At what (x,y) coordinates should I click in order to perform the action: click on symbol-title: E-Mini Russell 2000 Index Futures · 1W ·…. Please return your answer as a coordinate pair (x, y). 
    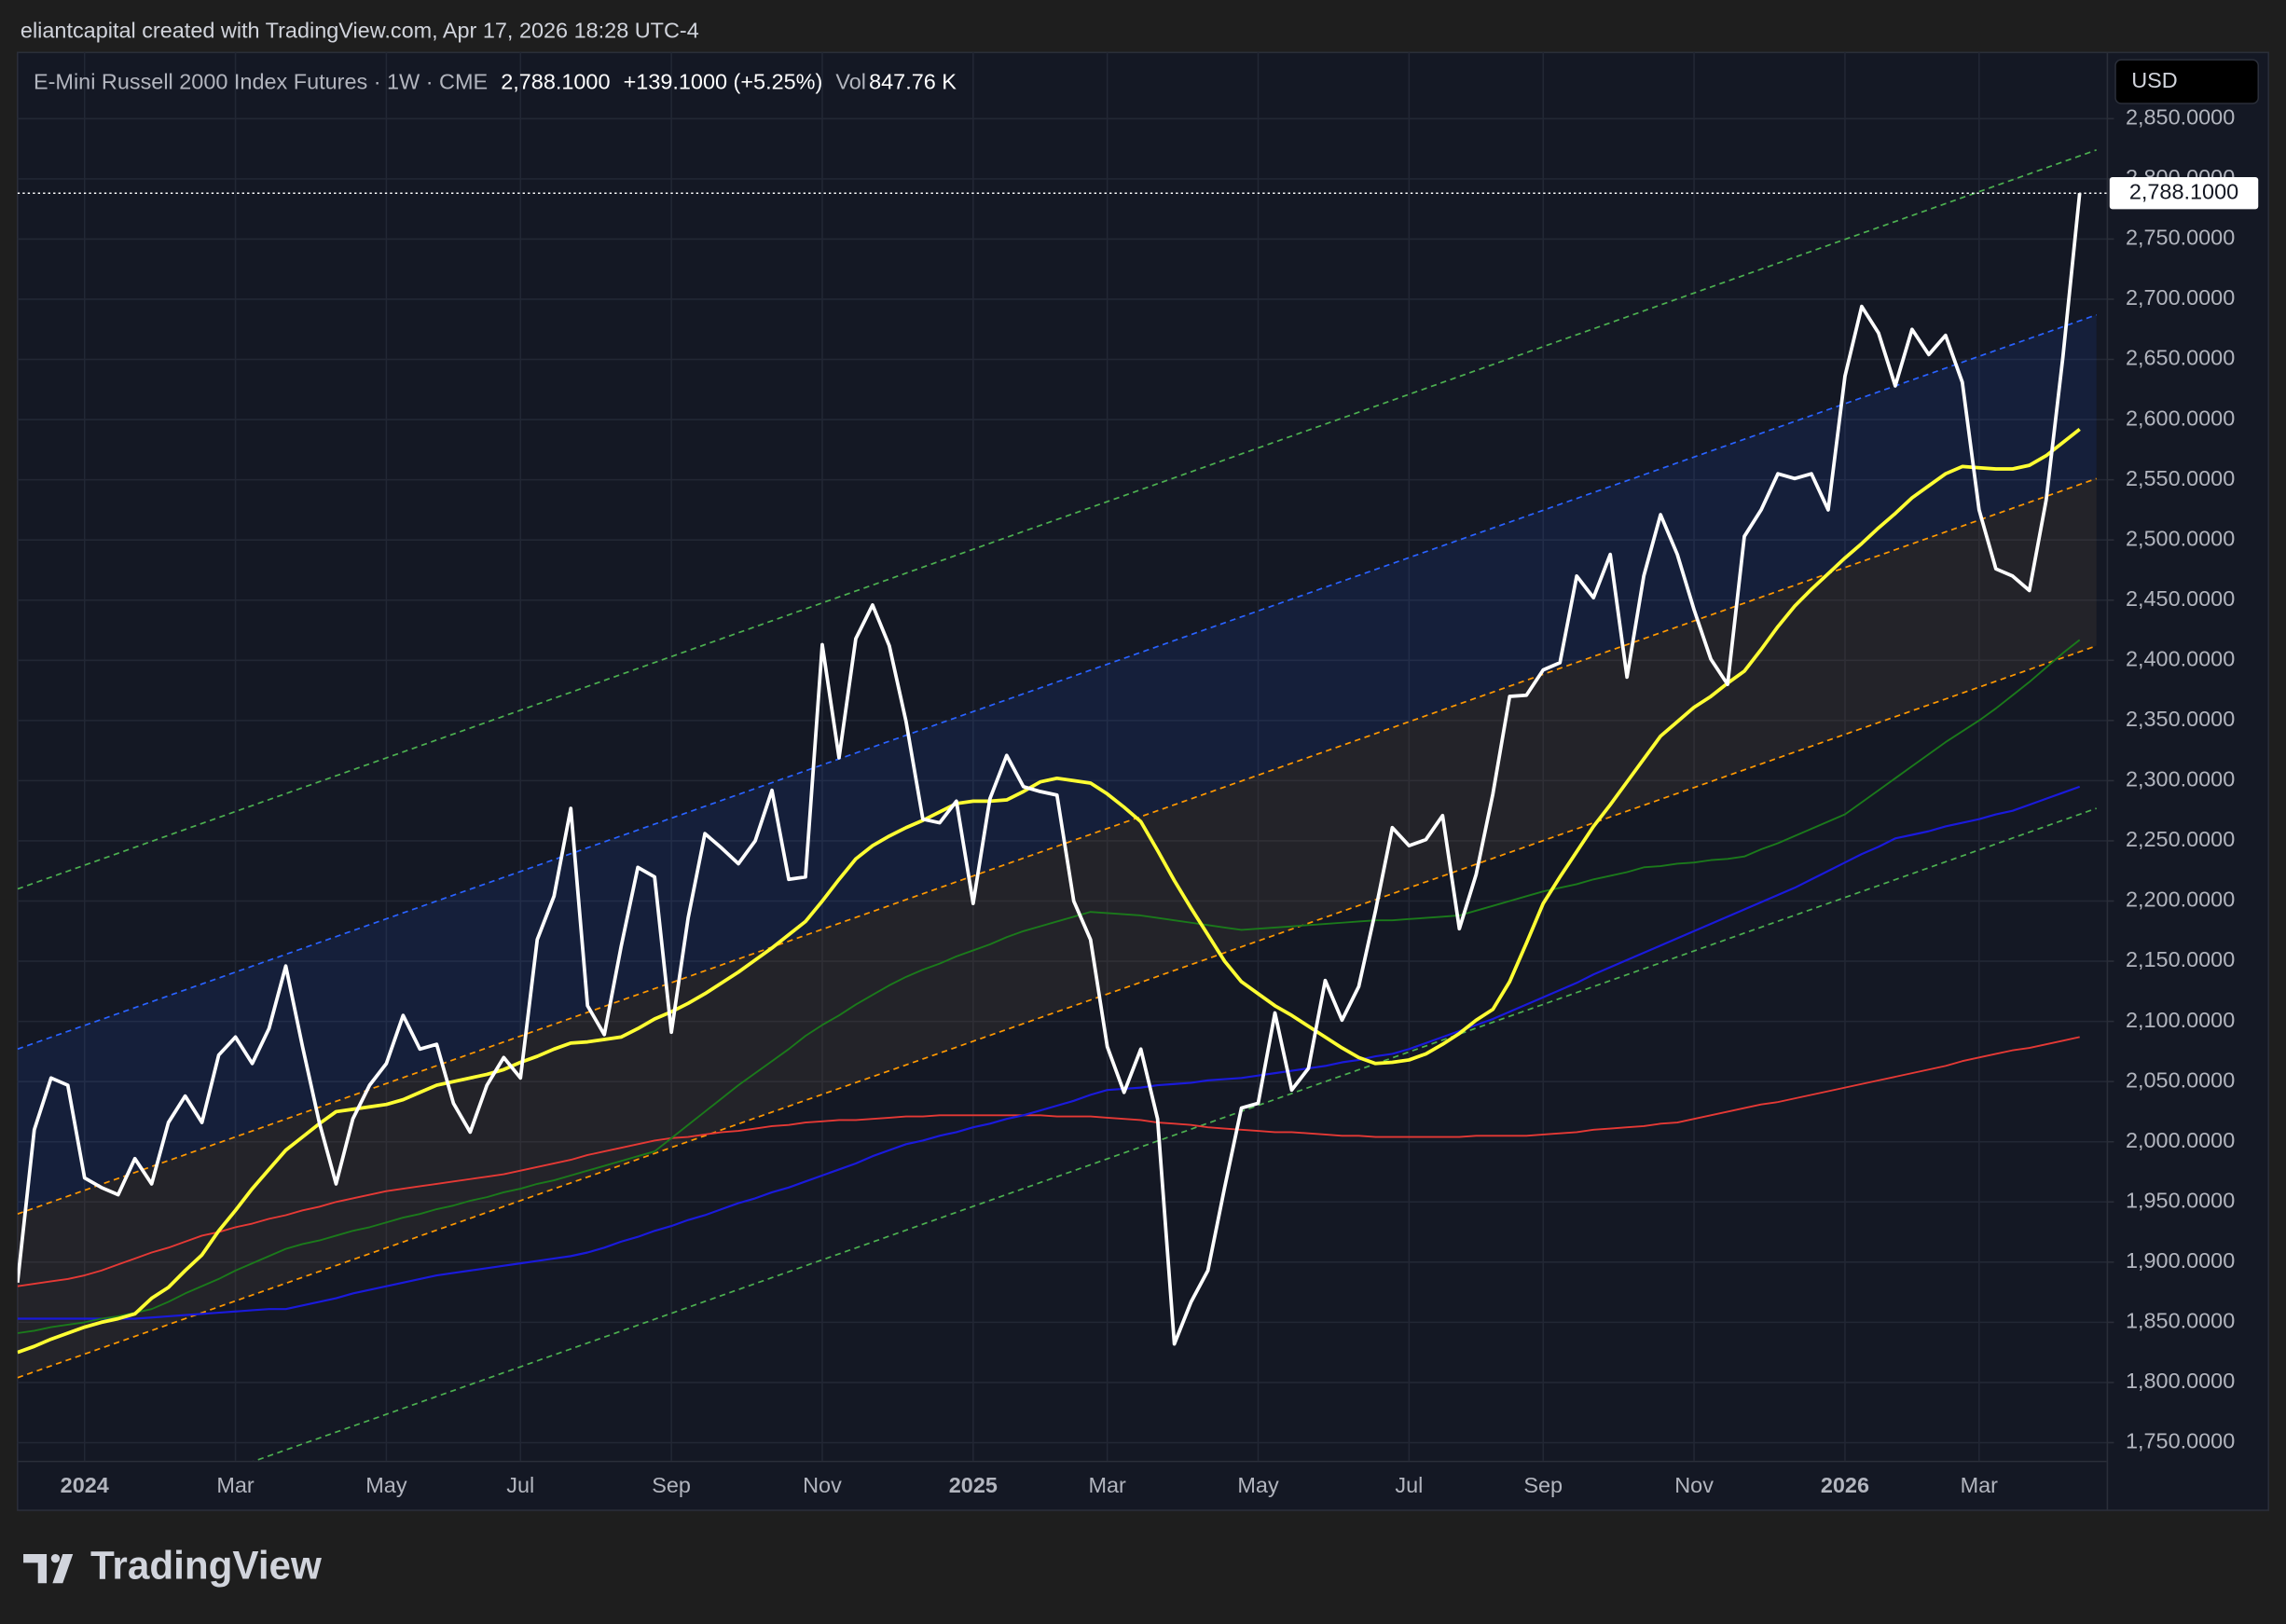
    Looking at the image, I should click on (261, 81).